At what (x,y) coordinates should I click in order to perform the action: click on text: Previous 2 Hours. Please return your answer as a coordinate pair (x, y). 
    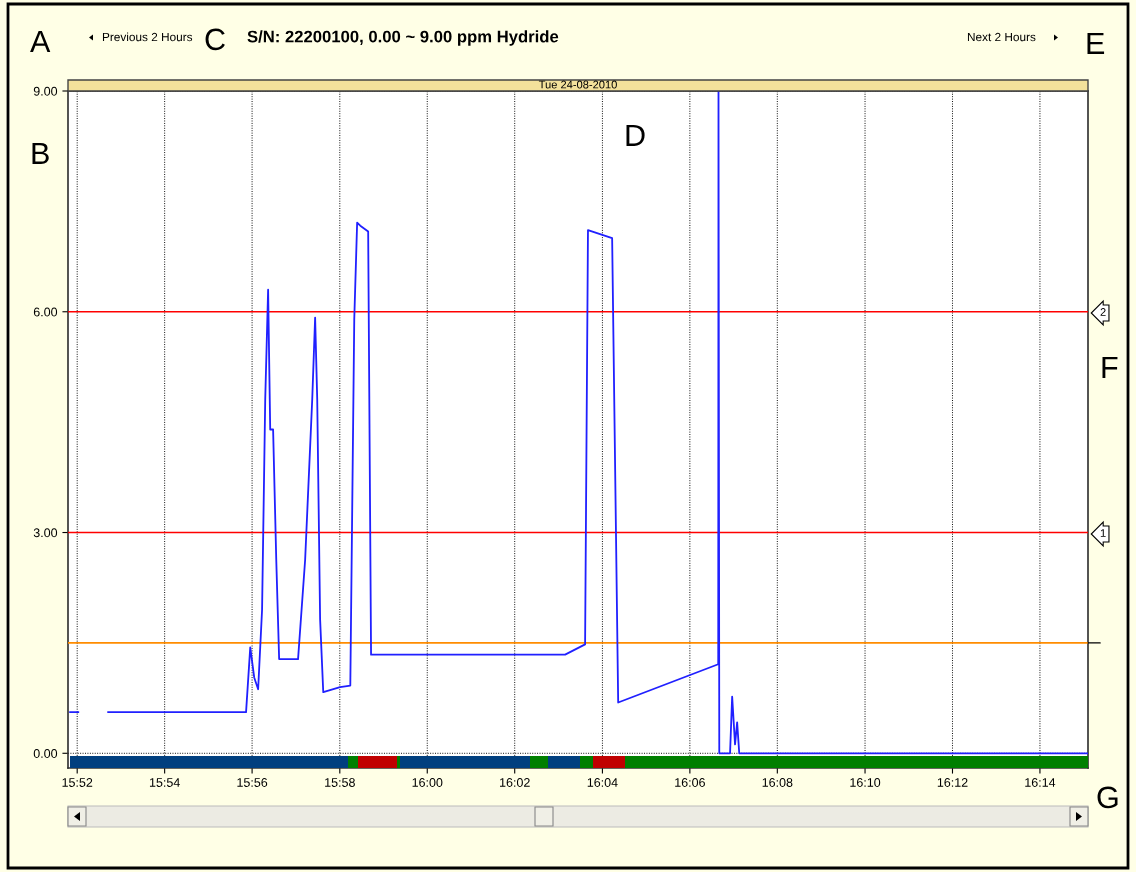
    Looking at the image, I should click on (147, 37).